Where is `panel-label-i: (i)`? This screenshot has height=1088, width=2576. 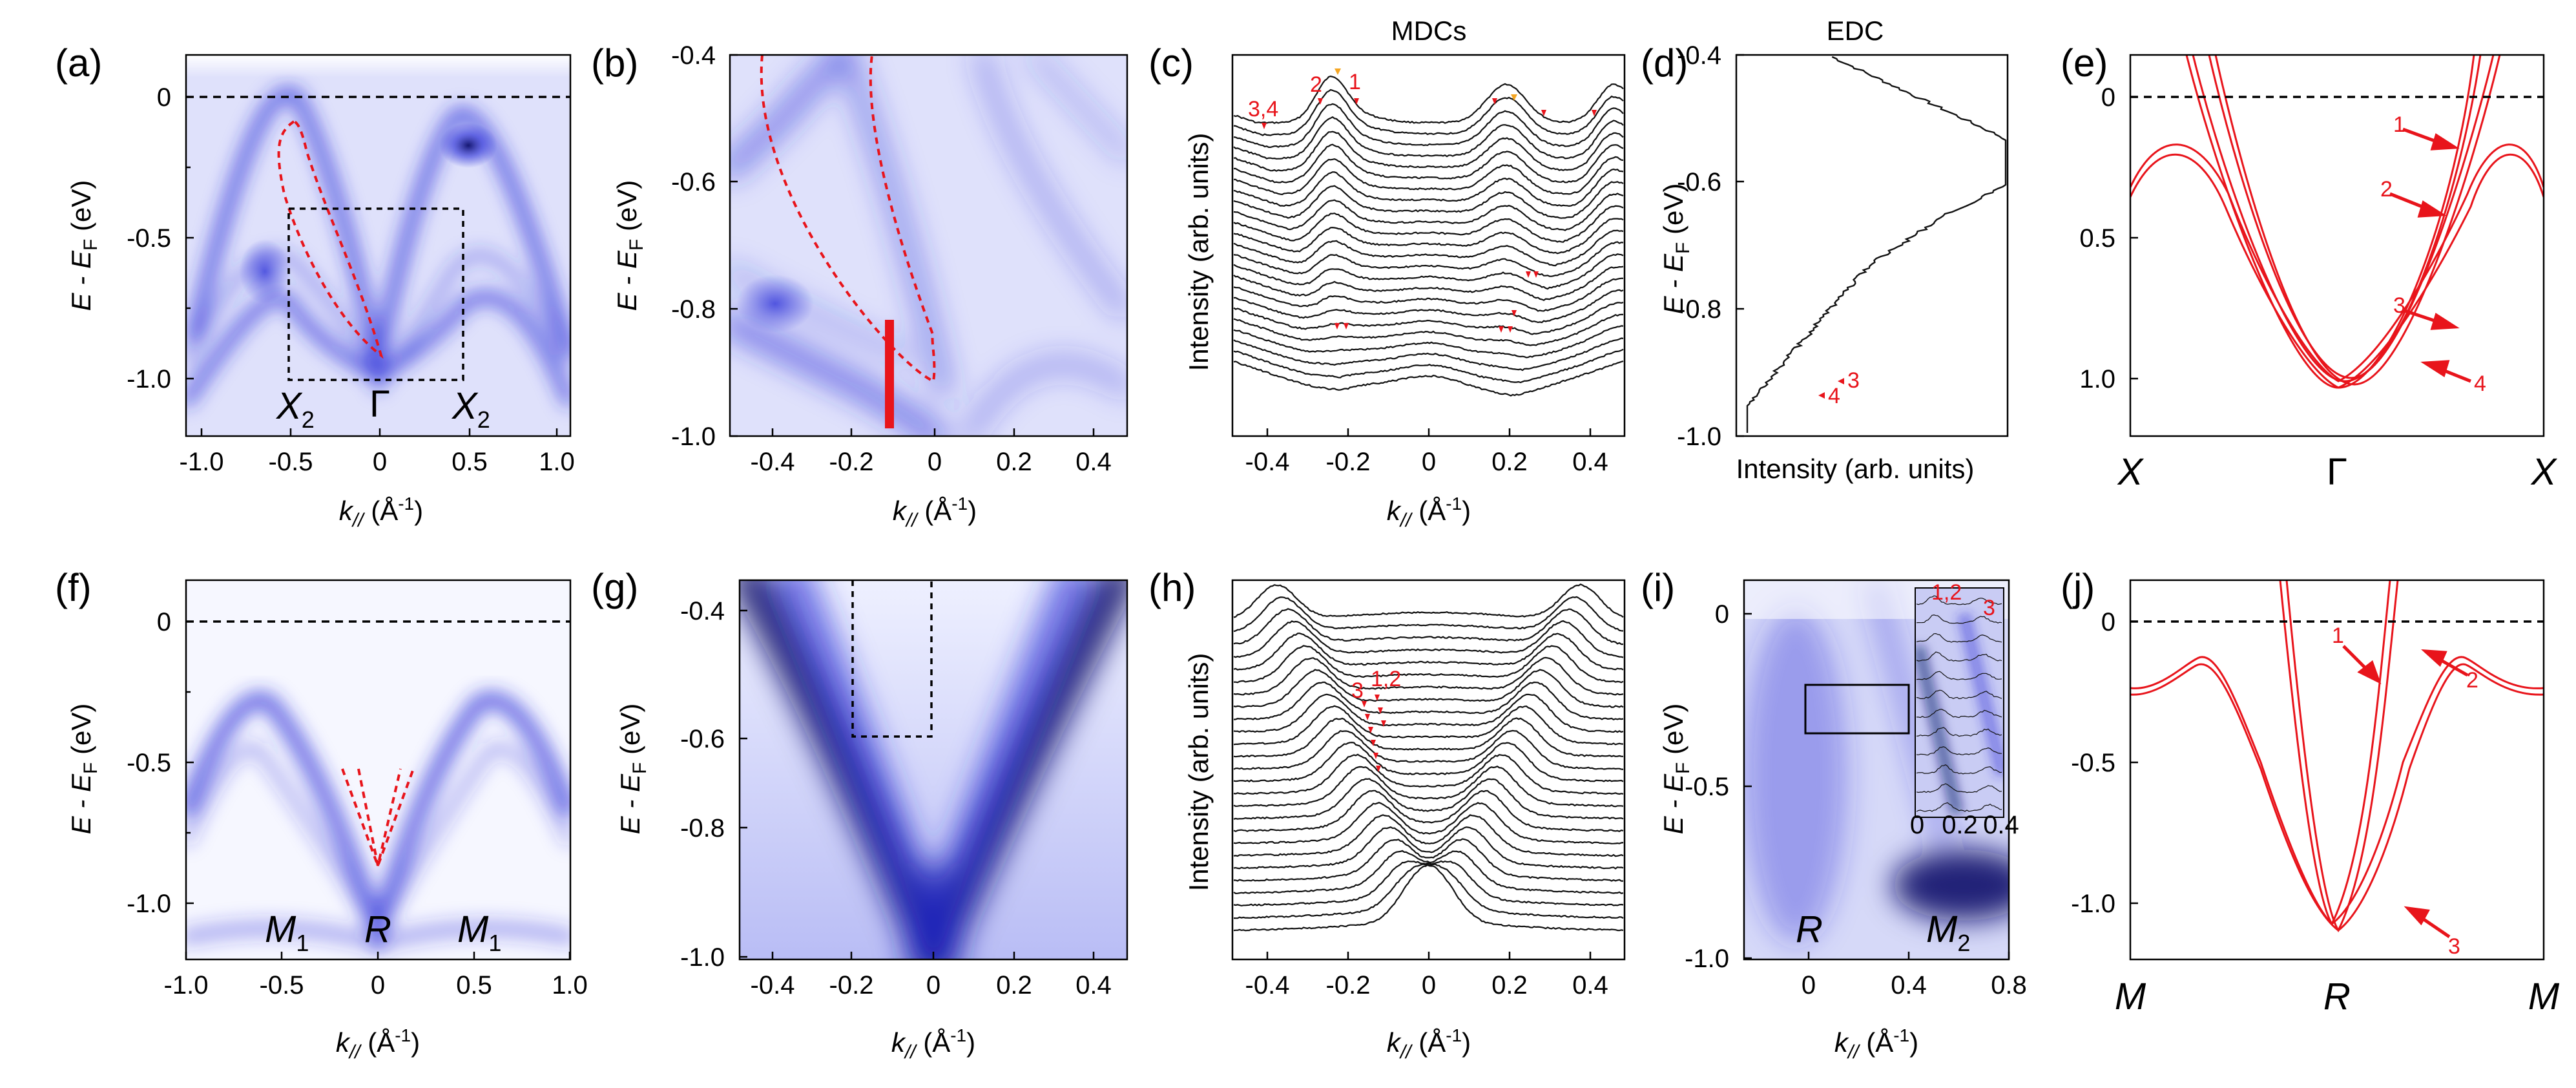 panel-label-i: (i) is located at coordinates (1658, 587).